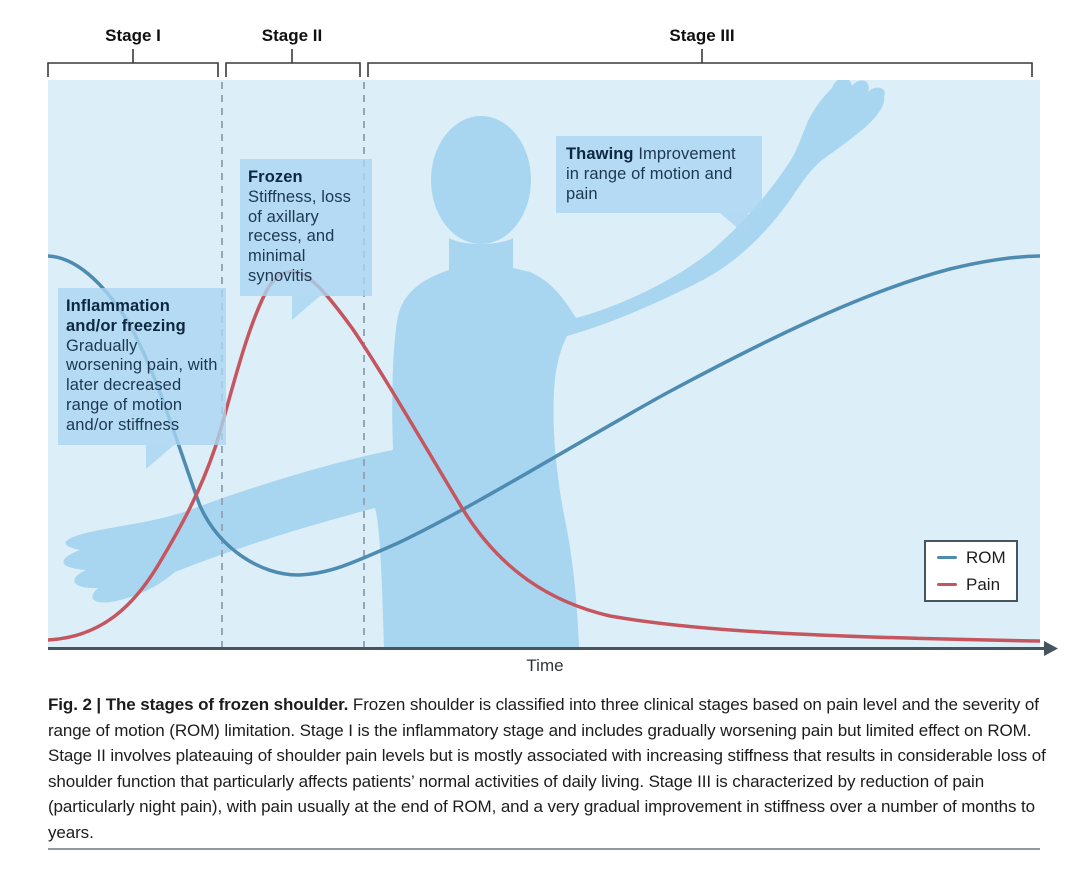 Image resolution: width=1080 pixels, height=875 pixels. Describe the element at coordinates (651, 174) in the screenshot. I see `callout-body: Improvement in range of motion and pain` at that location.